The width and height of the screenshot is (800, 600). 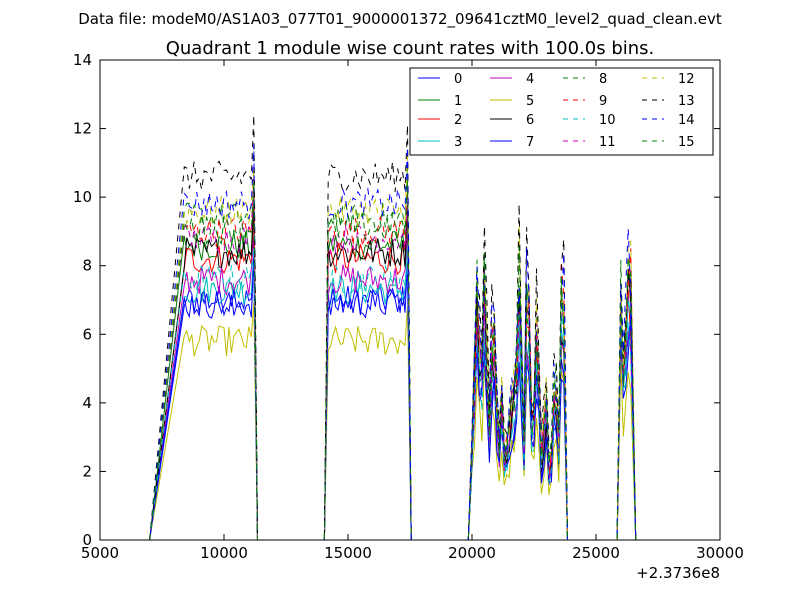 What do you see at coordinates (603, 101) in the screenshot?
I see `legend-label-9: 9` at bounding box center [603, 101].